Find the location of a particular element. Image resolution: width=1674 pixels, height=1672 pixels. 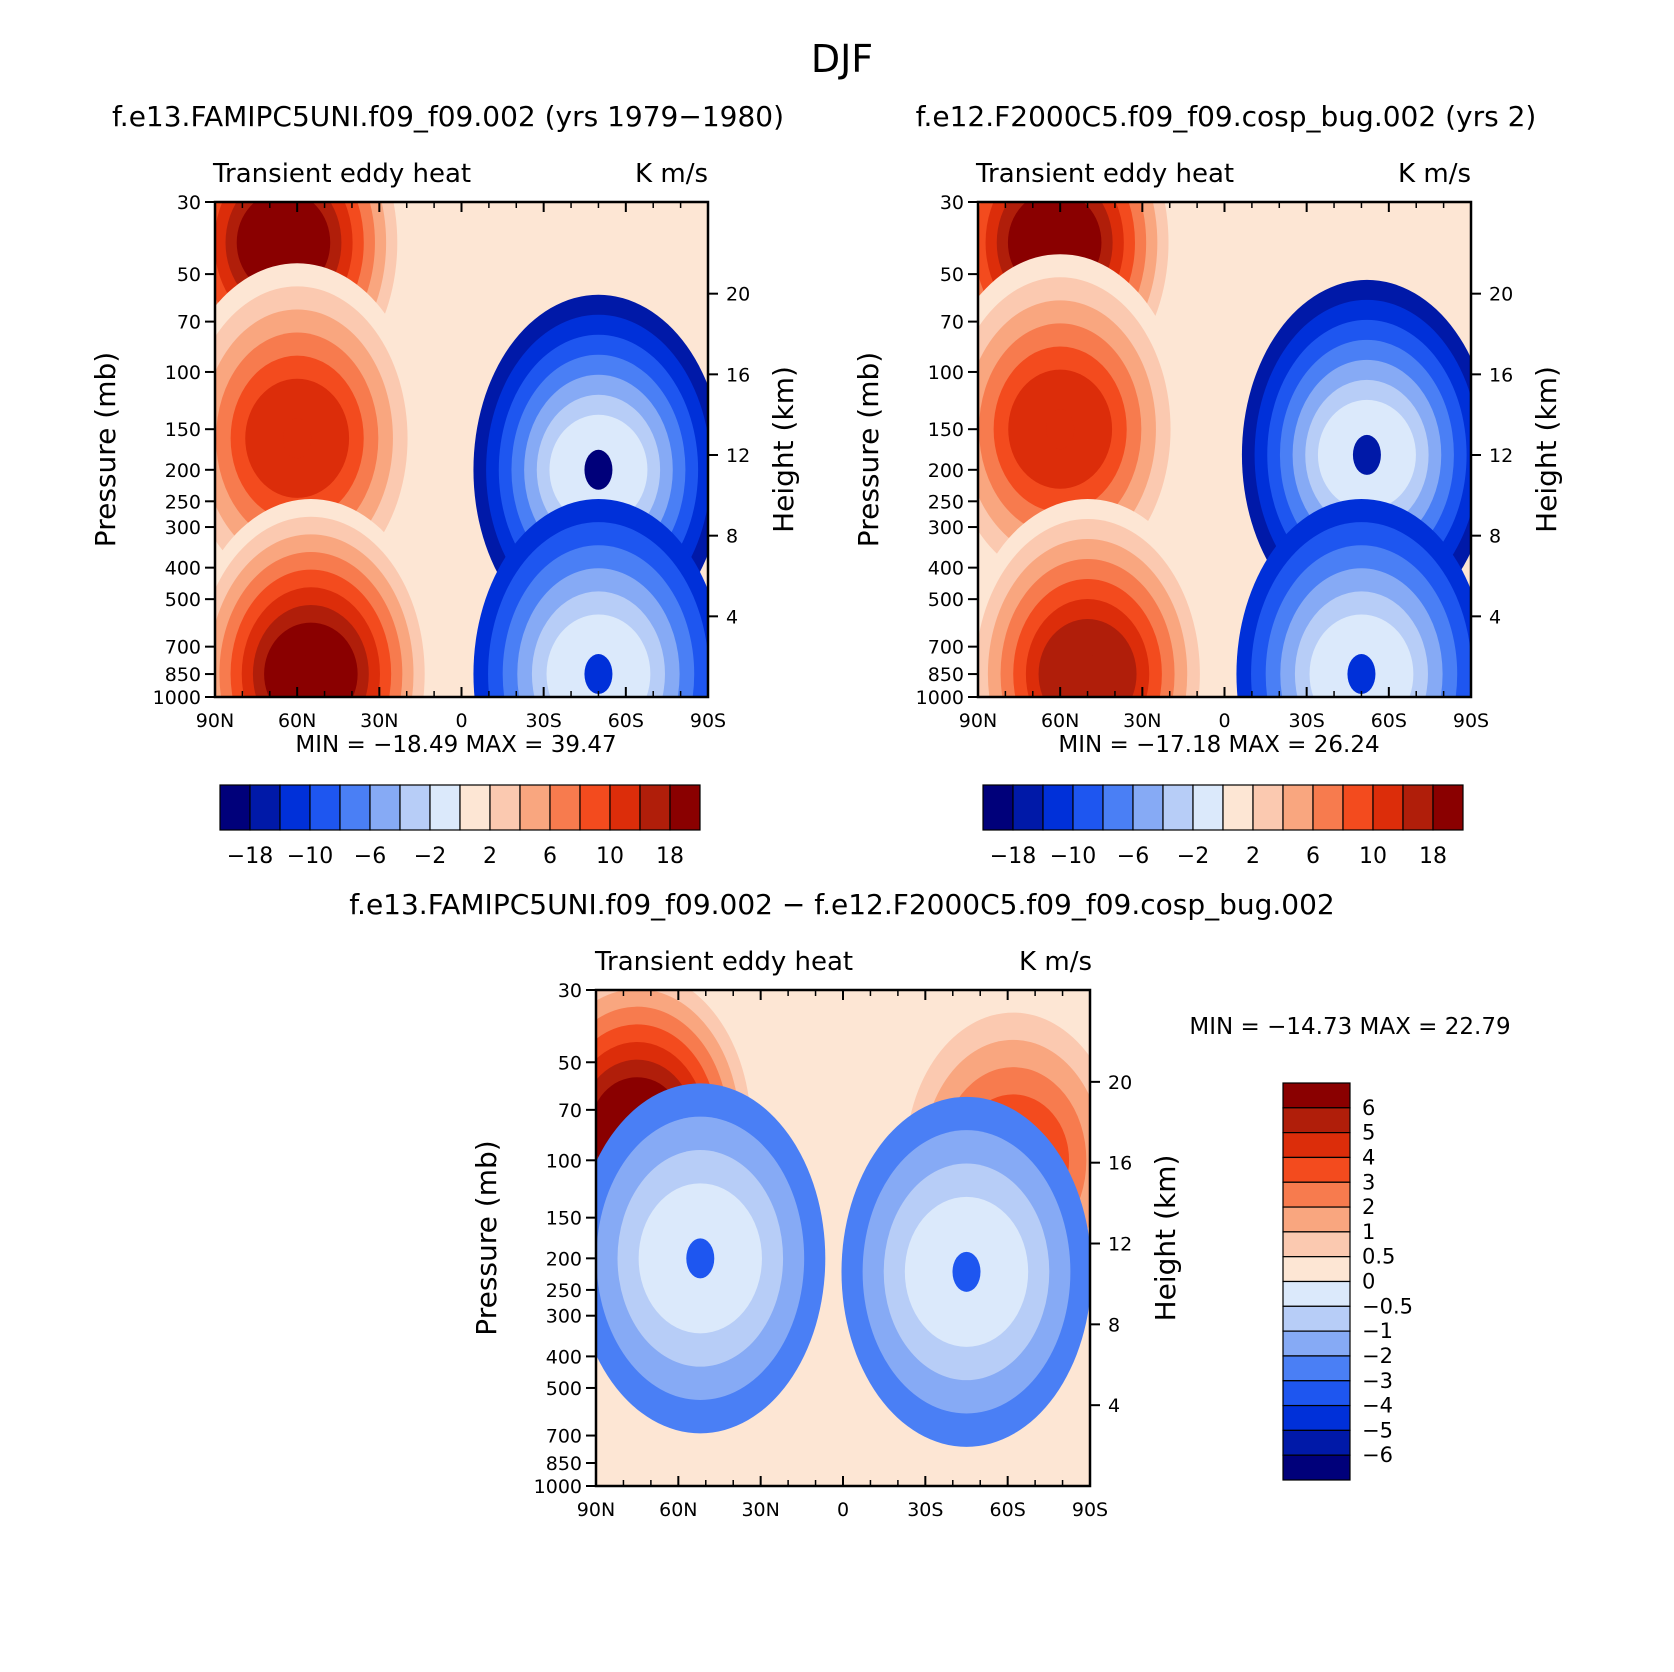

x-tick-label: 0 is located at coordinates (461, 721).